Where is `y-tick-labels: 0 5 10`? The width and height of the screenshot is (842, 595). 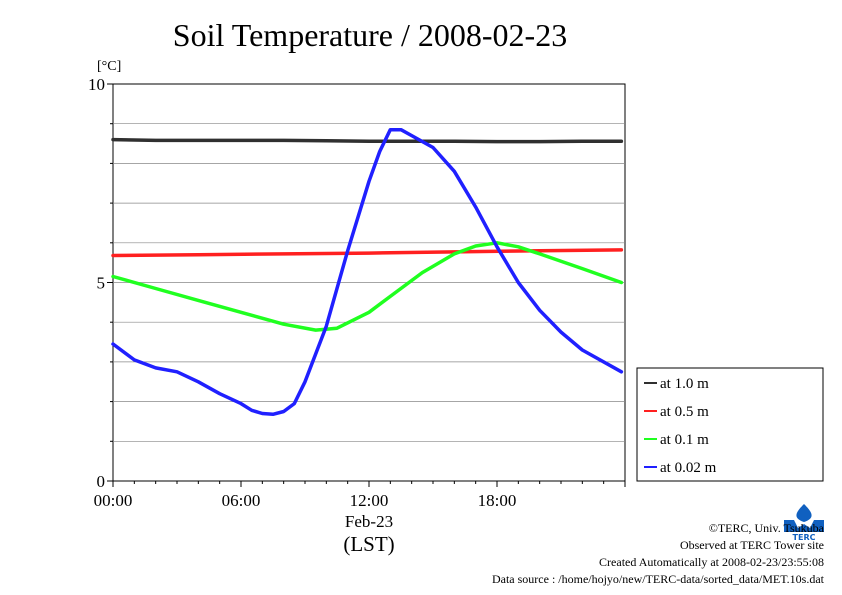
y-tick-labels: 0 5 10 is located at coordinates (96, 283).